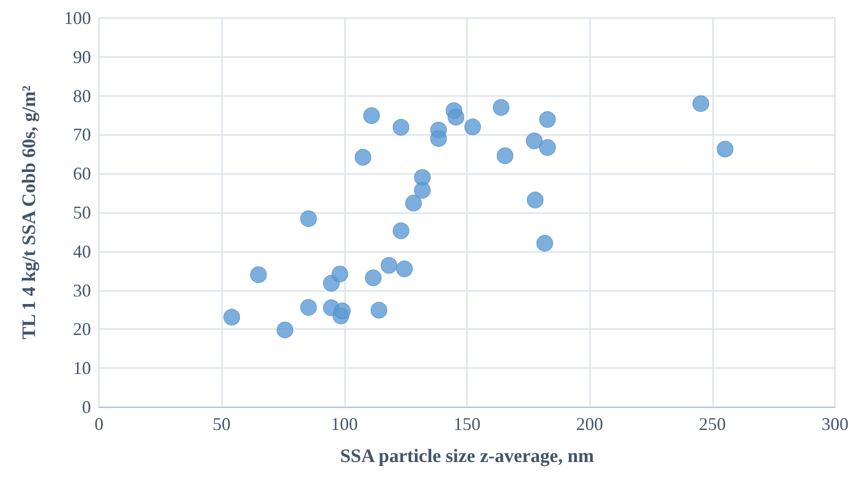  Describe the element at coordinates (82, 329) in the screenshot. I see `y-tick-label: 20` at that location.